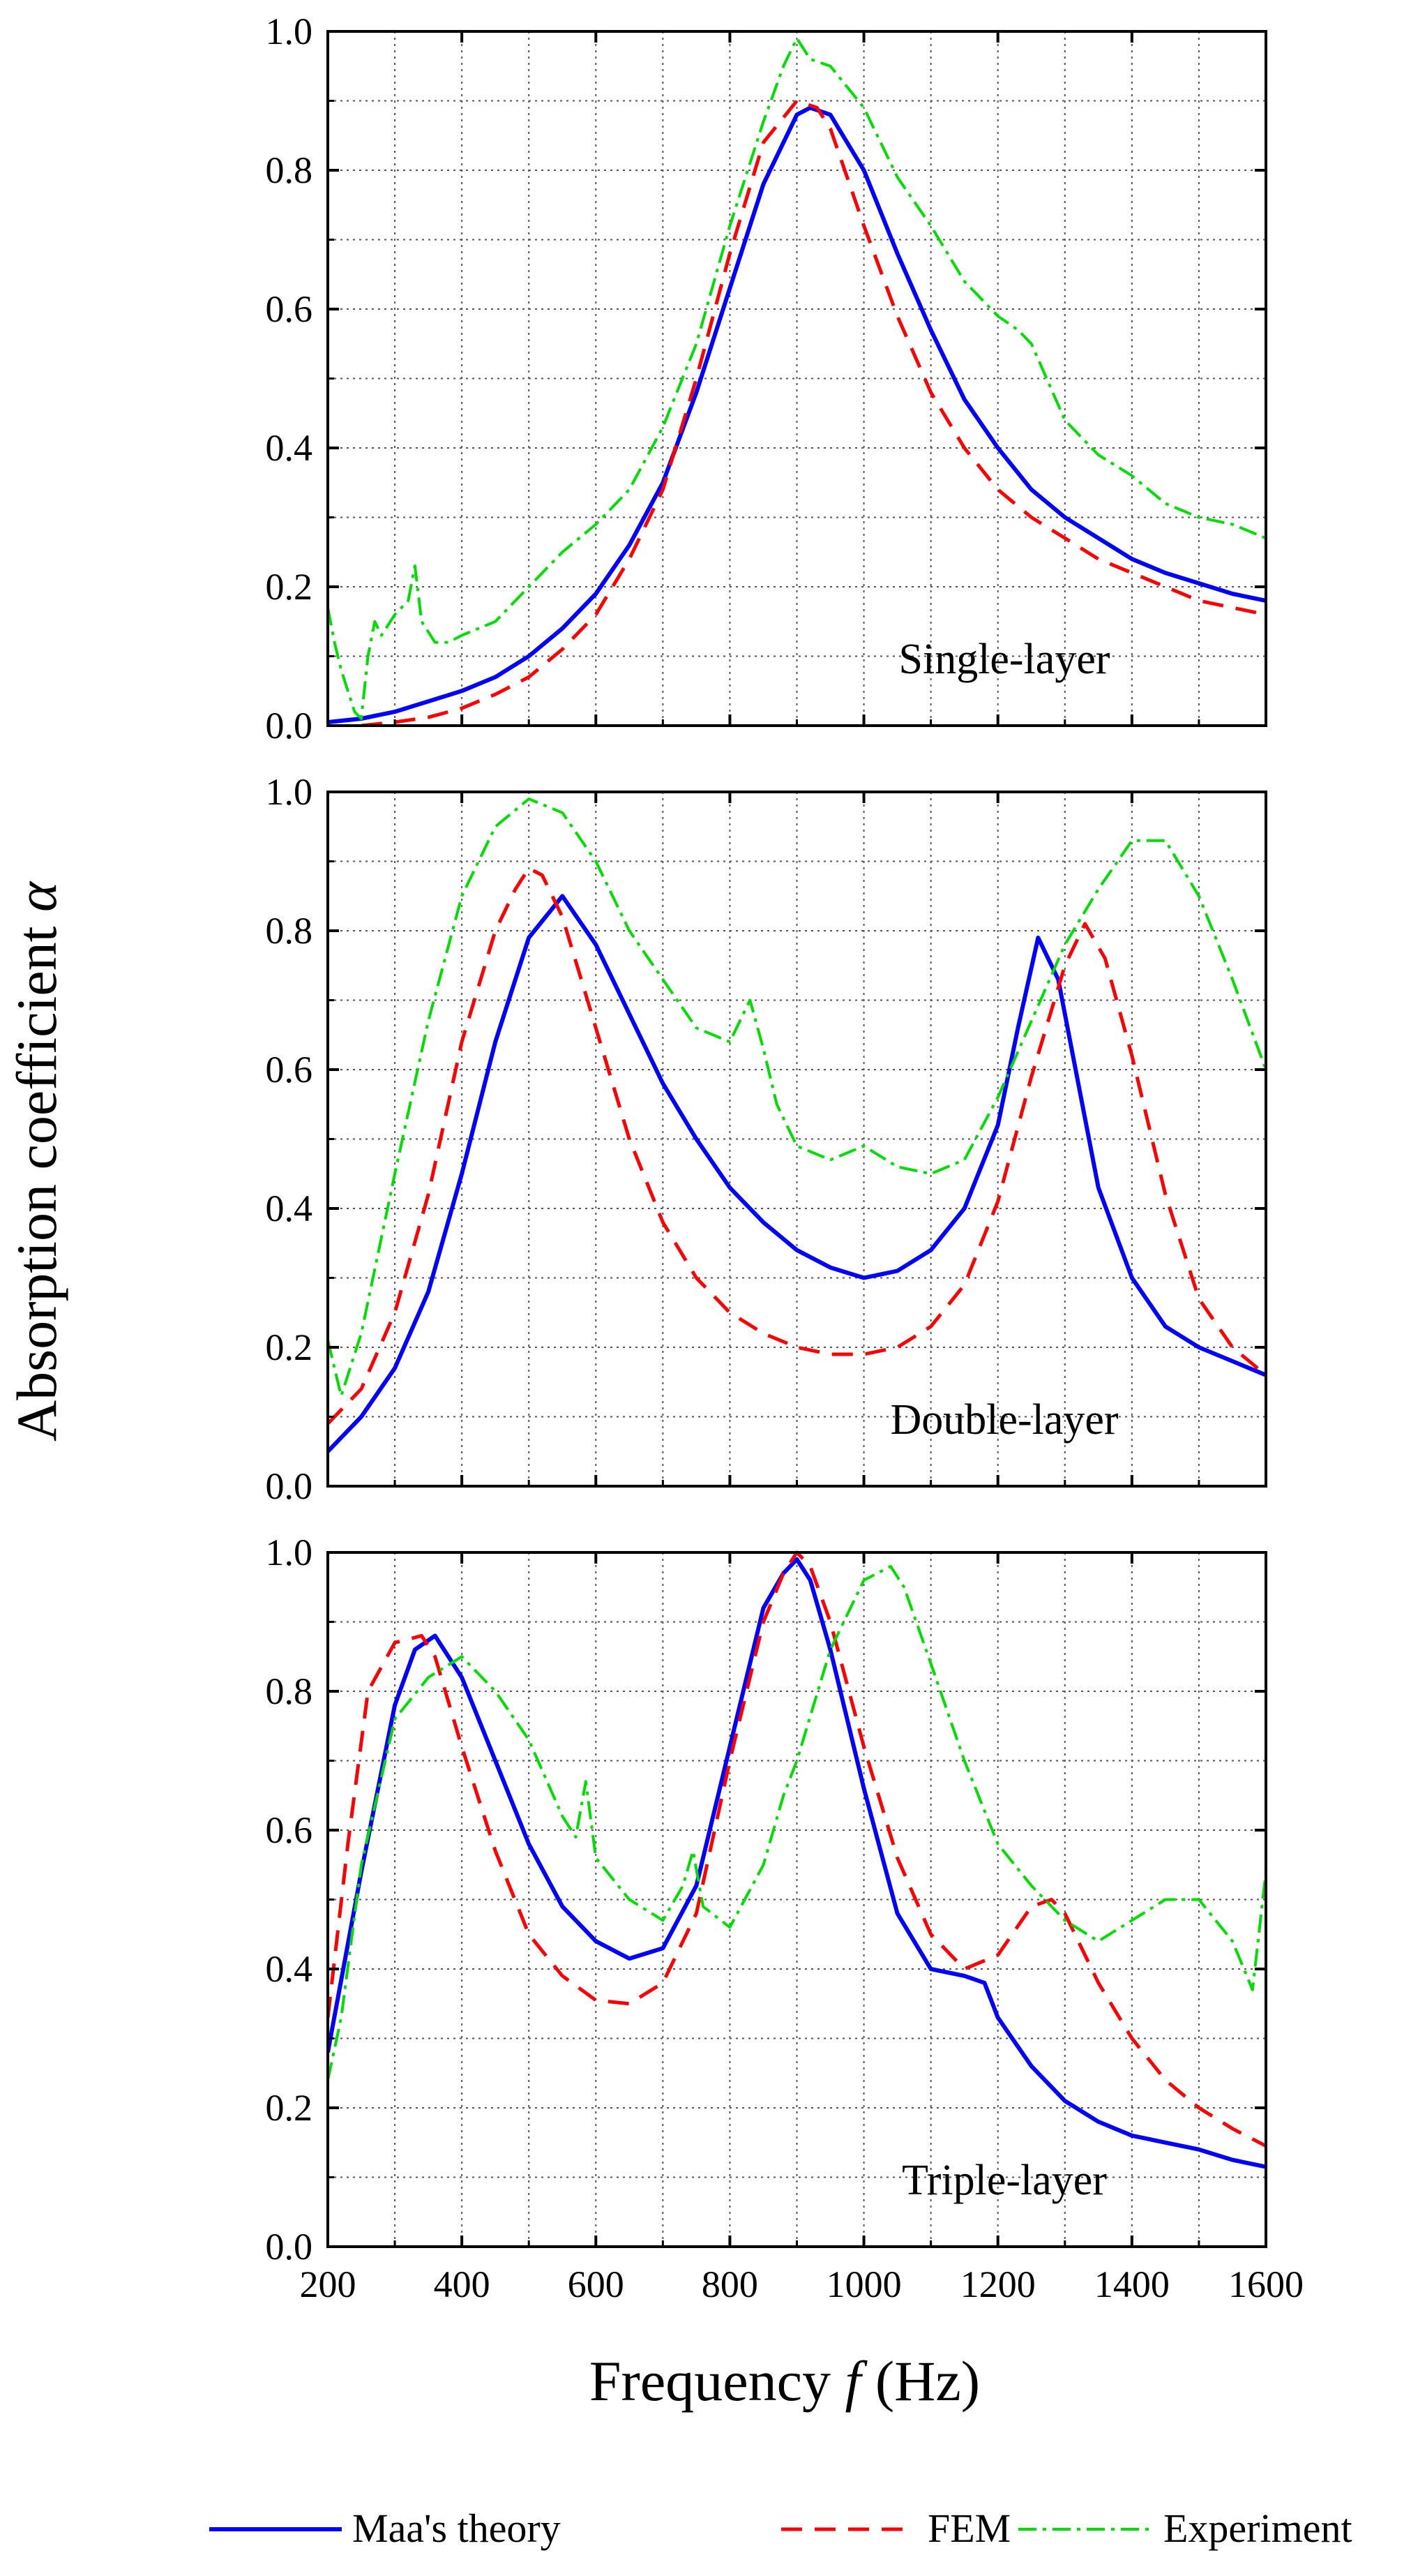  What do you see at coordinates (797, 1823) in the screenshot?
I see `series-line-experiment` at bounding box center [797, 1823].